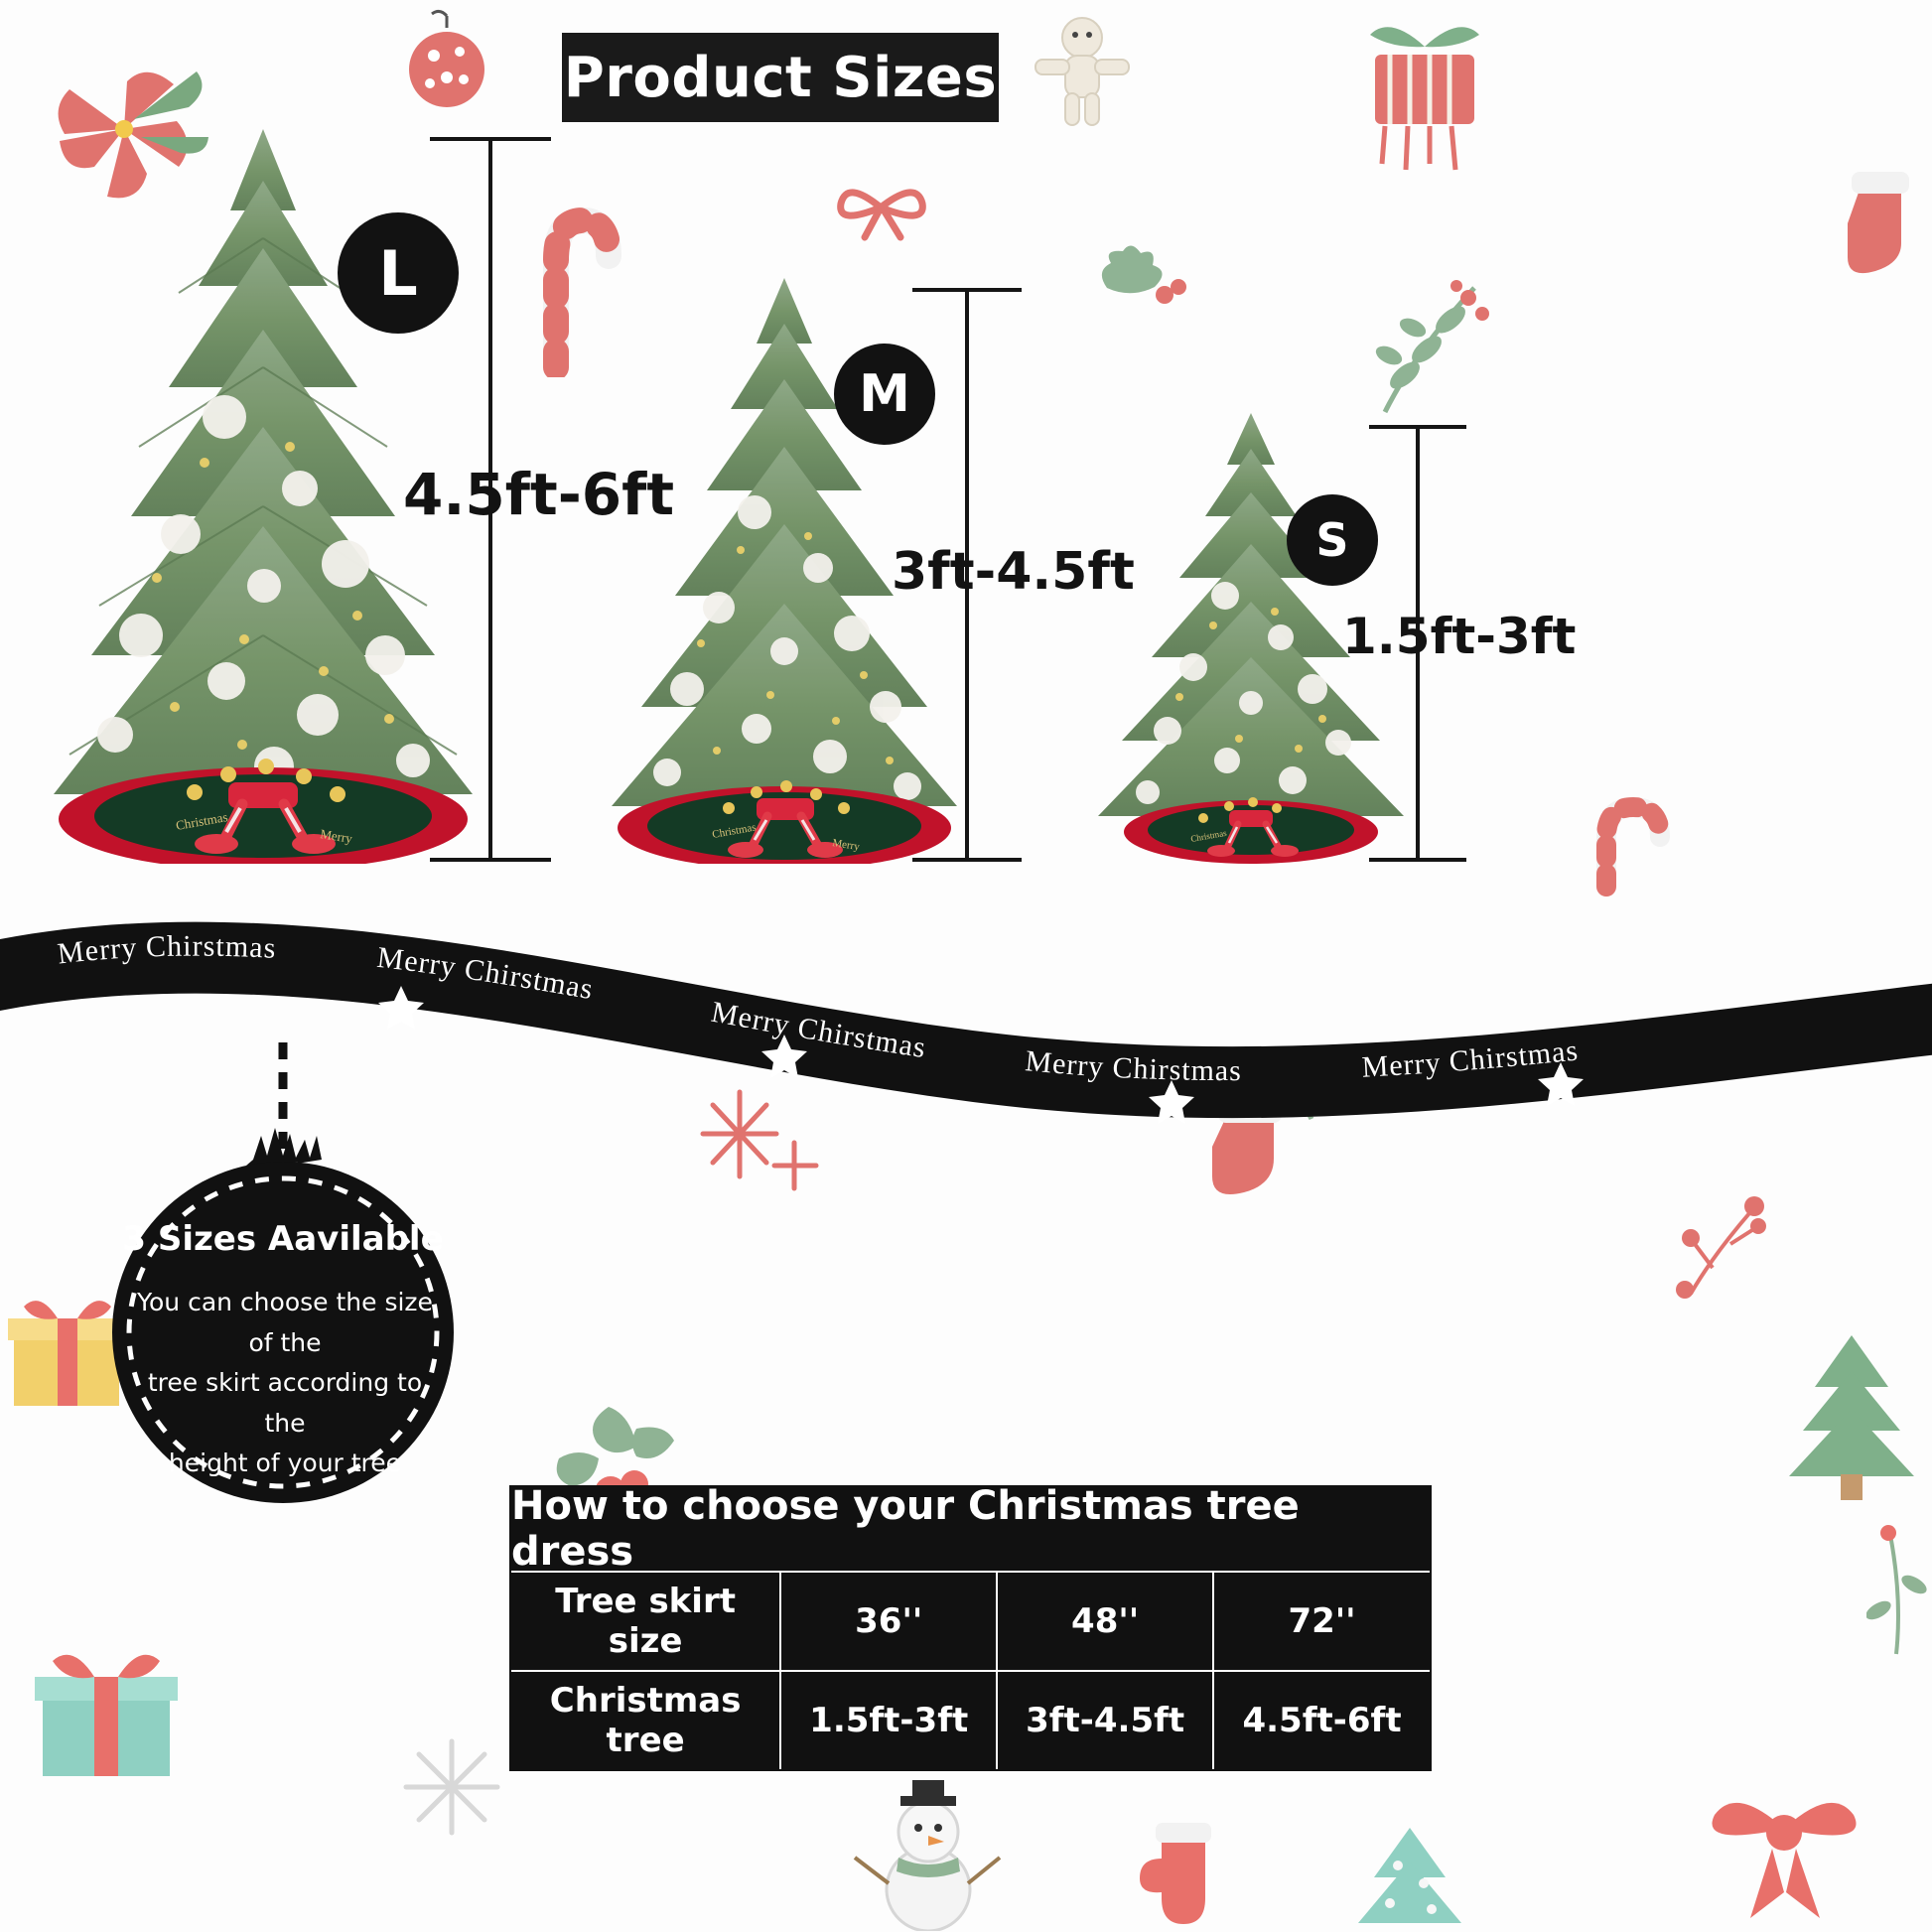 The height and width of the screenshot is (1932, 1932). I want to click on height-label-small: 1.5ft-3ft, so click(1459, 637).